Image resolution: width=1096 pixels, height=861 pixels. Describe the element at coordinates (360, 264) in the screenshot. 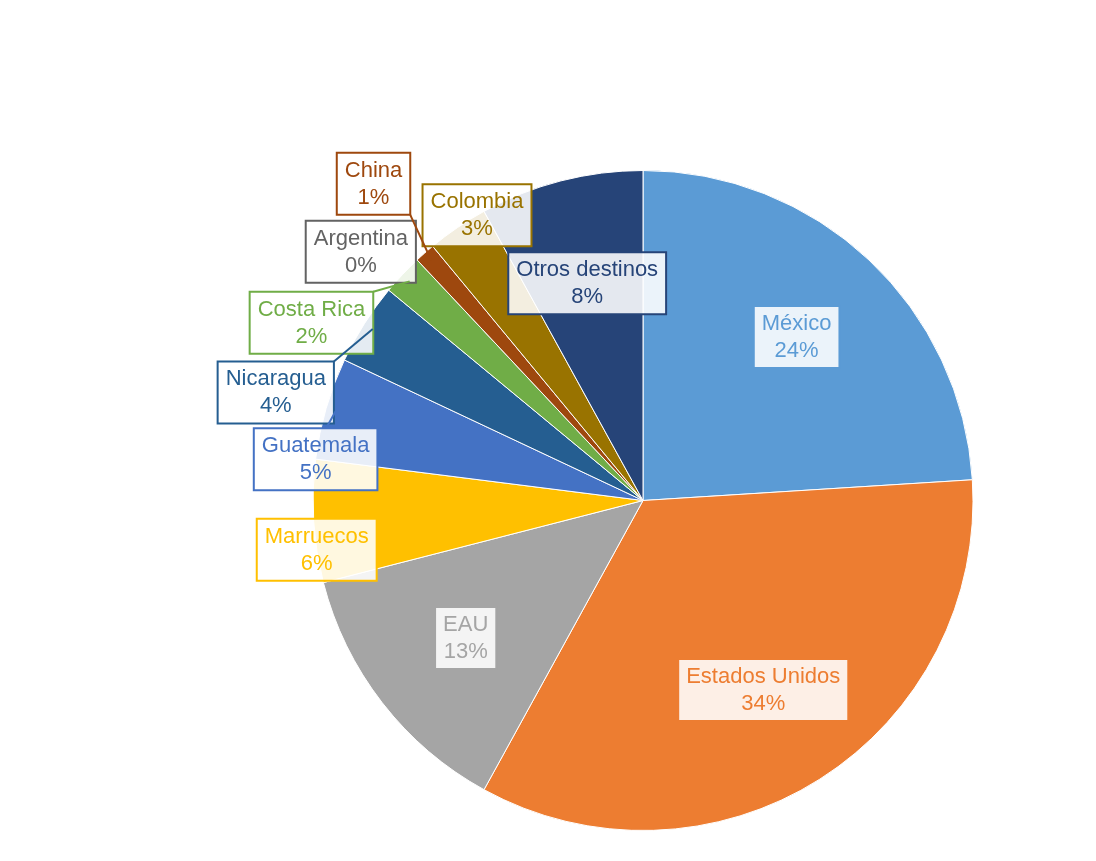

I see `text: 0%` at that location.